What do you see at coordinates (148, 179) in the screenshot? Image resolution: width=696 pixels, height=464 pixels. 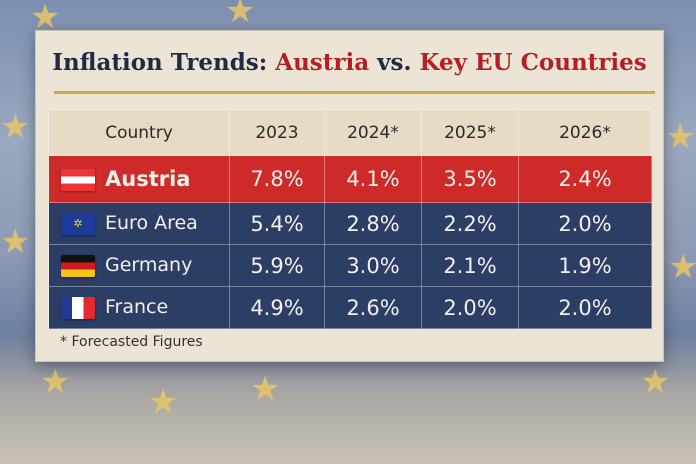 I see `country-name: Austria` at bounding box center [148, 179].